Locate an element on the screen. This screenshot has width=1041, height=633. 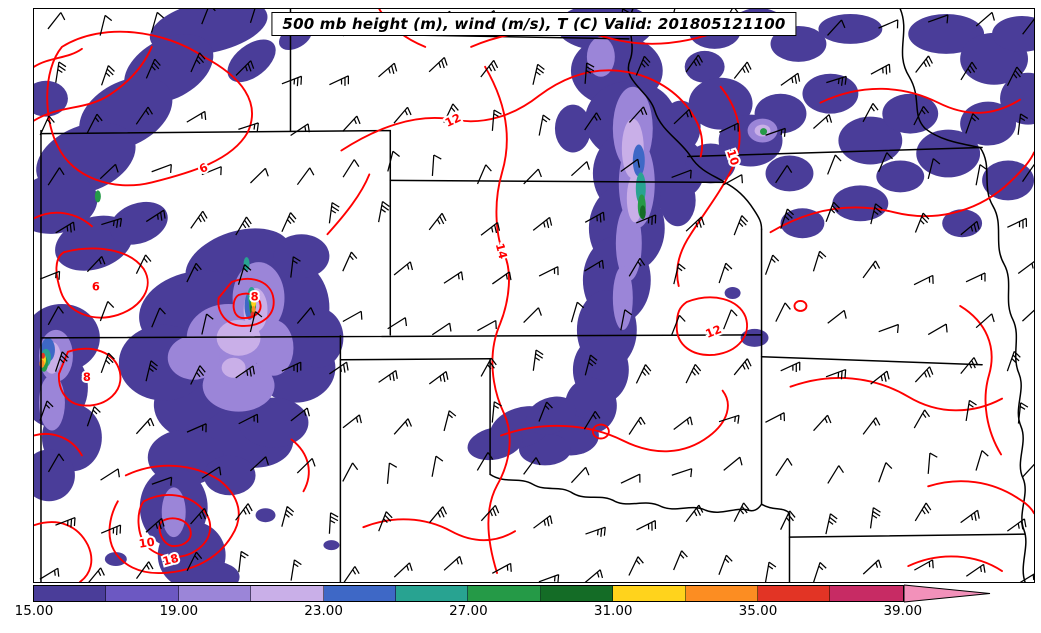
contour-label: 8 is located at coordinates (255, 297).